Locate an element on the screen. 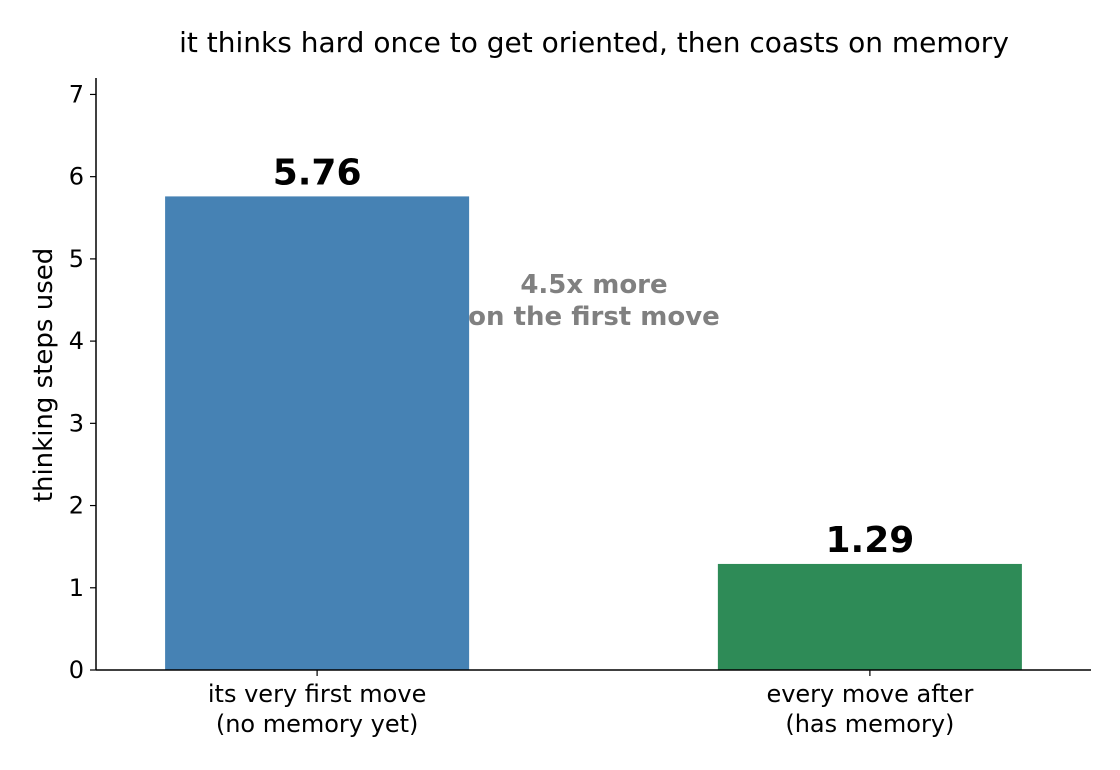  y-tick-label: 7 is located at coordinates (76, 94).